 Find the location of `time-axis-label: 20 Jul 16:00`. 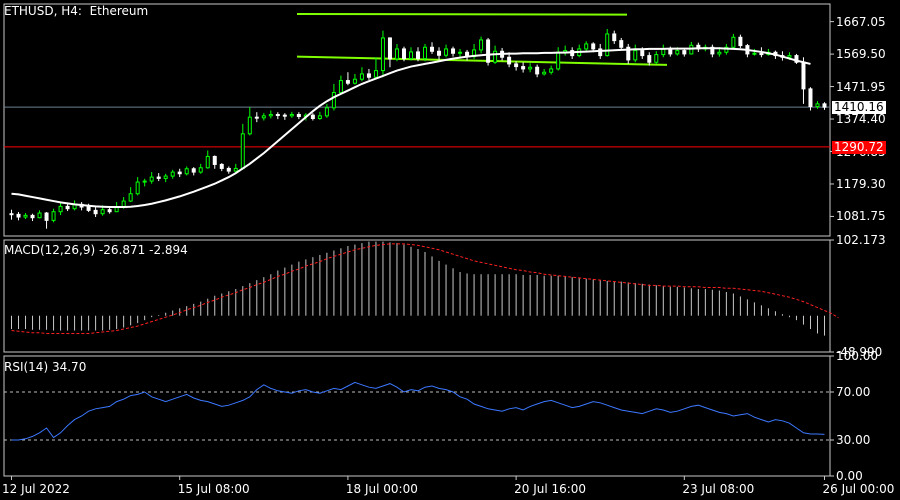

time-axis-label: 20 Jul 16:00 is located at coordinates (550, 489).